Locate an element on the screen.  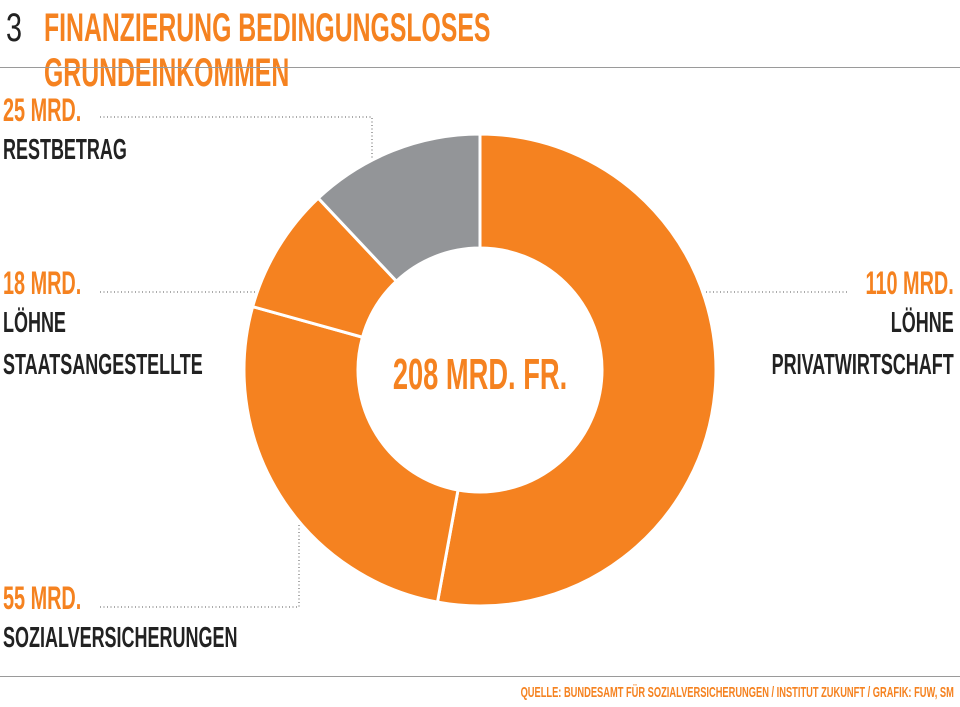
label-privat-value: 110 MRD. is located at coordinates (909, 283).